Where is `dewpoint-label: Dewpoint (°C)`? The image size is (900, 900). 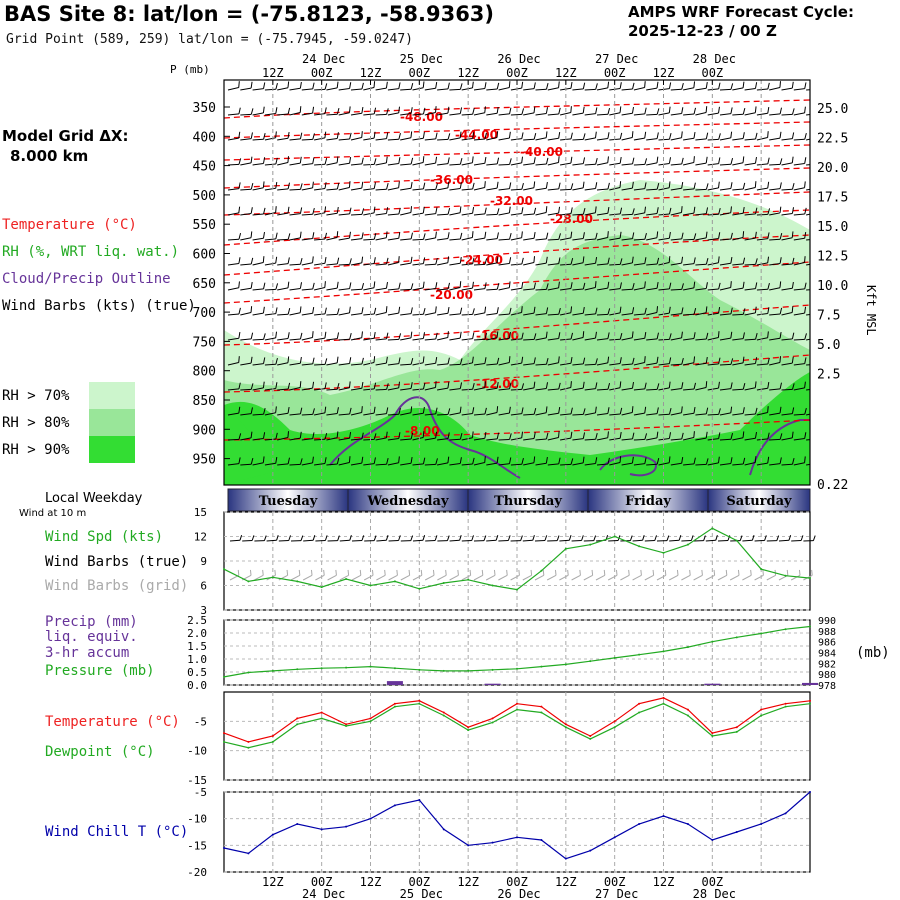 dewpoint-label: Dewpoint (°C) is located at coordinates (100, 752).